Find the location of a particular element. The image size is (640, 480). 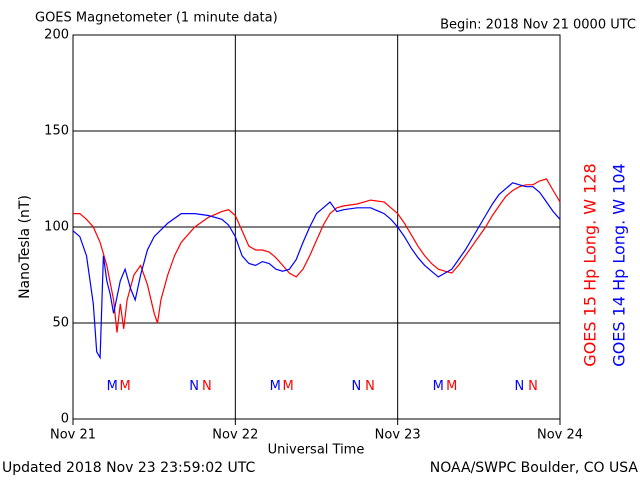

y-tick-label: 100 is located at coordinates (56, 227).